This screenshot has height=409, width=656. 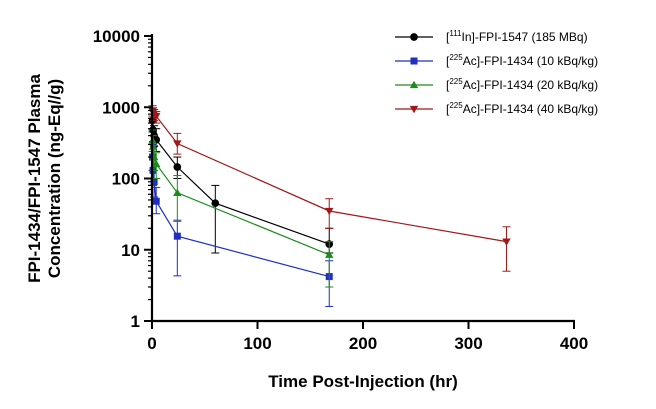 What do you see at coordinates (414, 84) in the screenshot?
I see `legend-marker-ac20` at bounding box center [414, 84].